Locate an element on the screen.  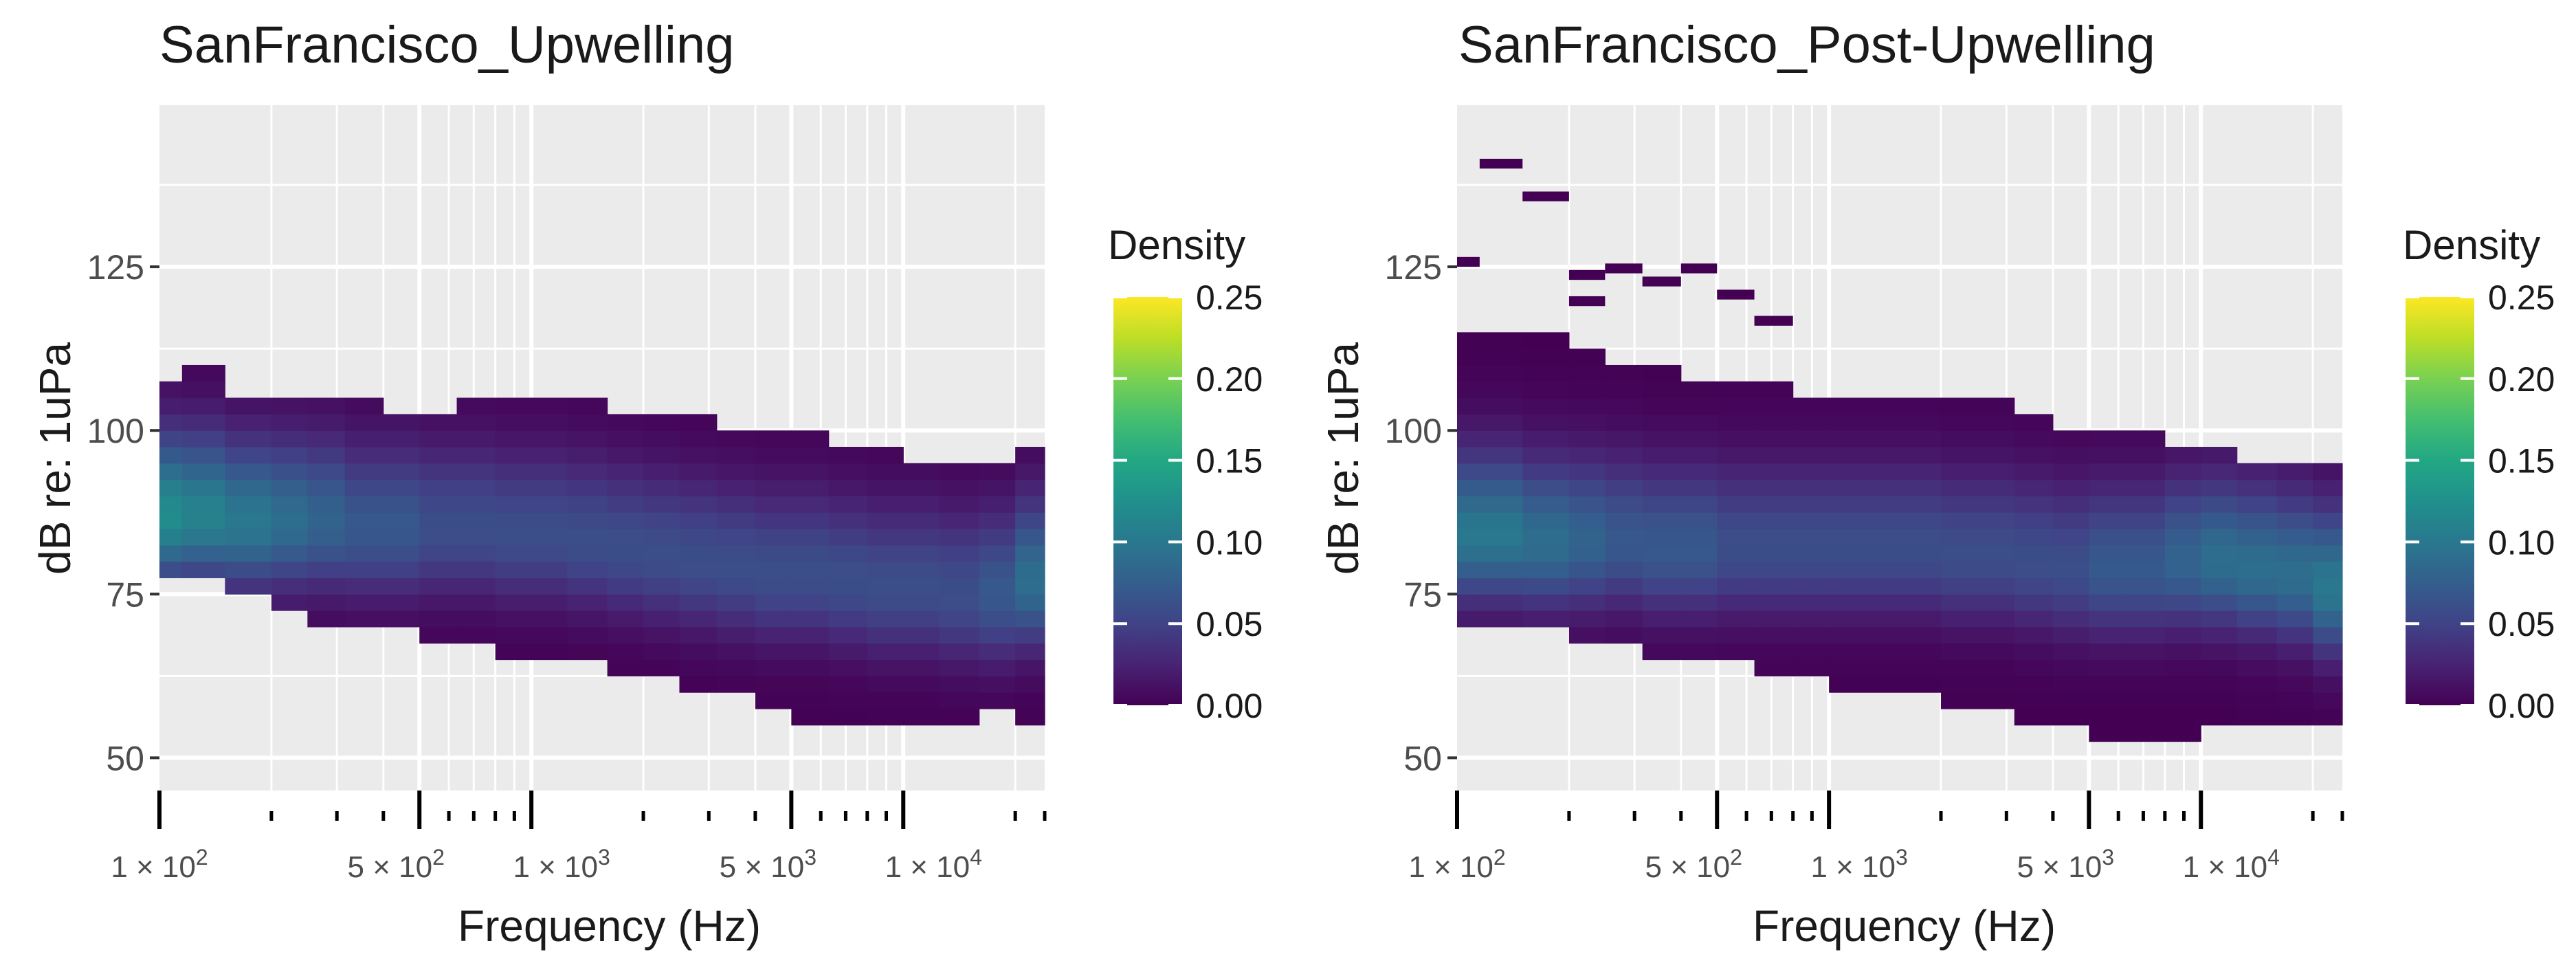
legend-tick-label: 0.05 is located at coordinates (1229, 624).